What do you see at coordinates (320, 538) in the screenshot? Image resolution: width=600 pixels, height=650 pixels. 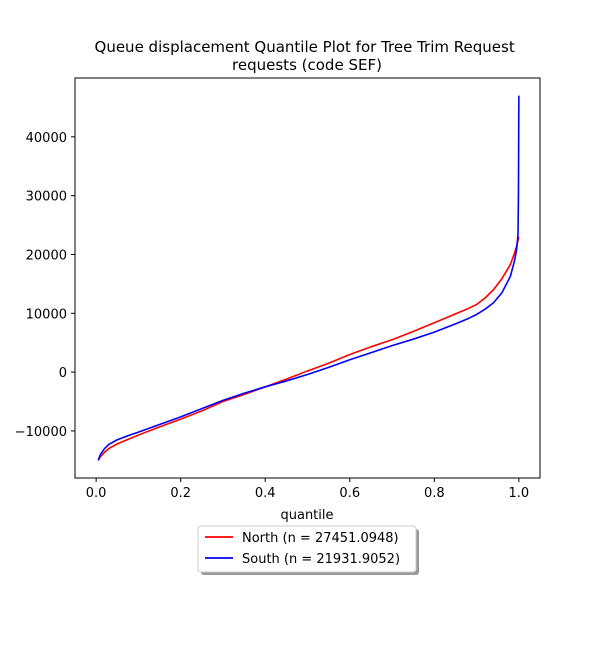 I see `legend-label-1: North (n = 27451.0948)` at bounding box center [320, 538].